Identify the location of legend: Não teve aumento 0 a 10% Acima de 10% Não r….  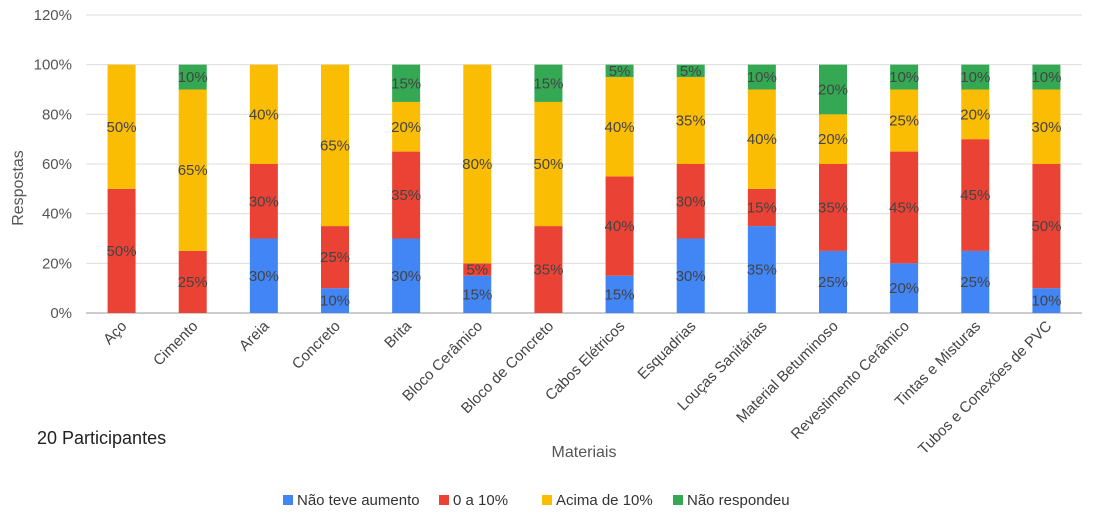
(536, 500).